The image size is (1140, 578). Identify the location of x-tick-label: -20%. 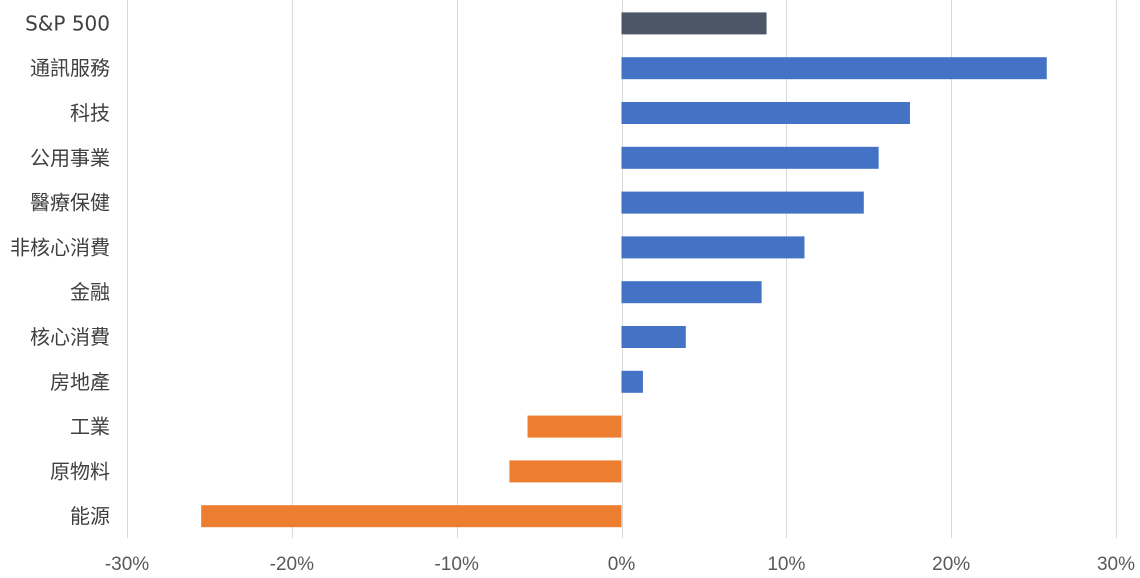
(292, 564).